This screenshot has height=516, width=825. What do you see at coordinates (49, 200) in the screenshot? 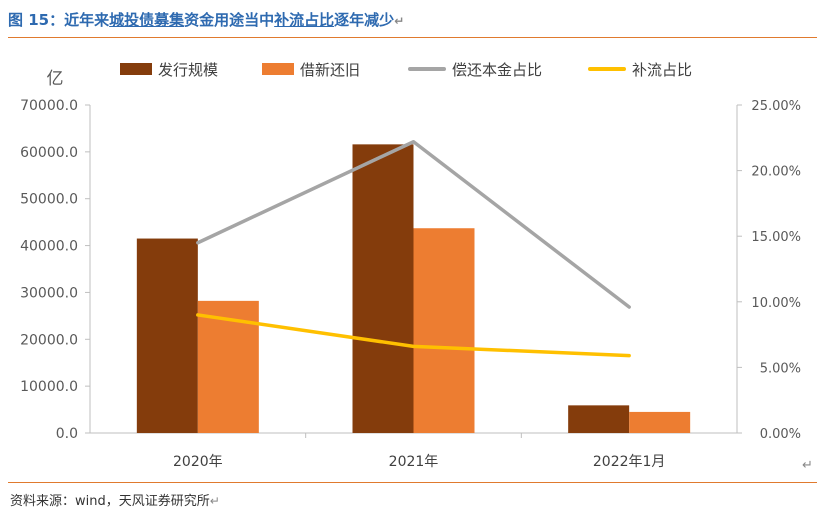
I see `y-tick-label: 50000.0` at bounding box center [49, 200].